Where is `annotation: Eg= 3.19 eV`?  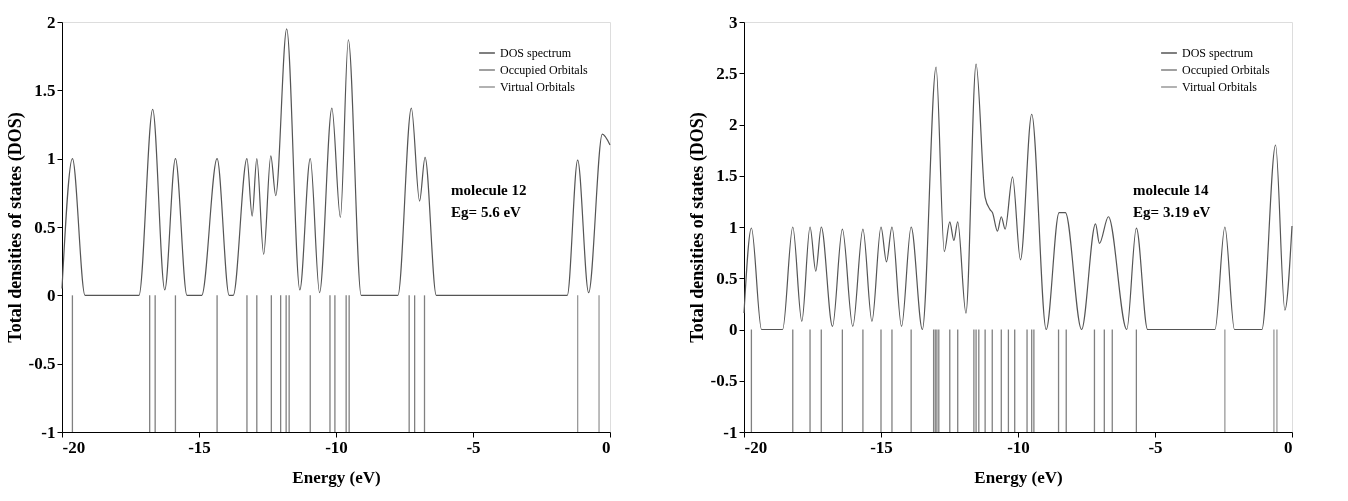
annotation: Eg= 3.19 eV is located at coordinates (1172, 212).